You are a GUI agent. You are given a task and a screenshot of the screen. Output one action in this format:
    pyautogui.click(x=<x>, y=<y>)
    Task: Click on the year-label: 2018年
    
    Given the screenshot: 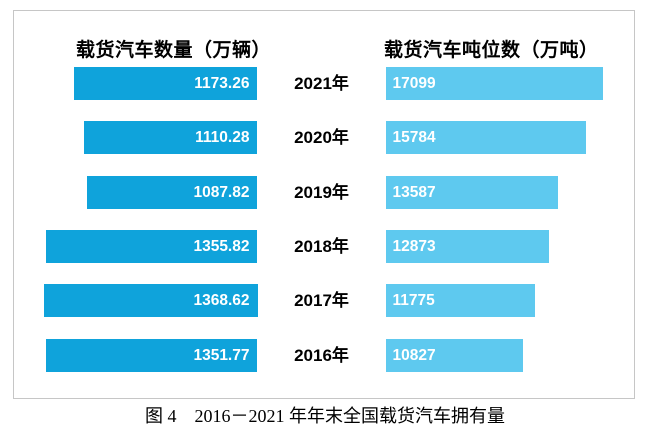 What is the action you would take?
    pyautogui.click(x=321, y=246)
    